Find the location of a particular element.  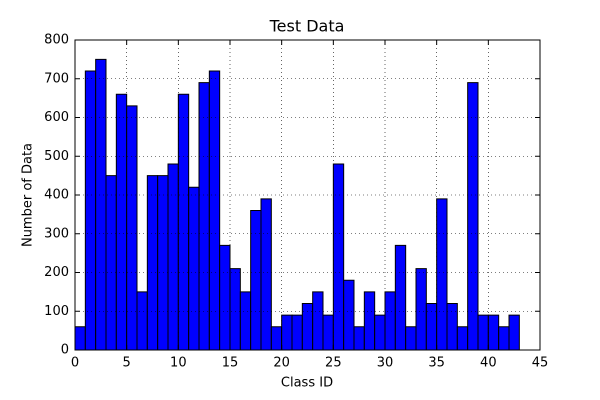

y-axis-label: Number of Data is located at coordinates (28, 195).